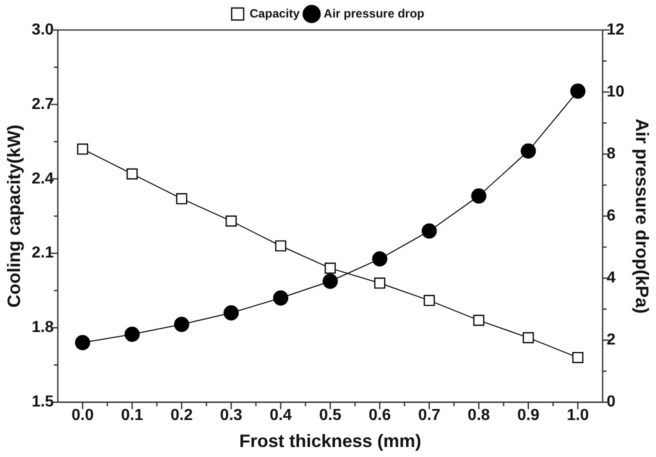 The width and height of the screenshot is (656, 457). What do you see at coordinates (429, 415) in the screenshot?
I see `x-tick-label: 0.7` at bounding box center [429, 415].